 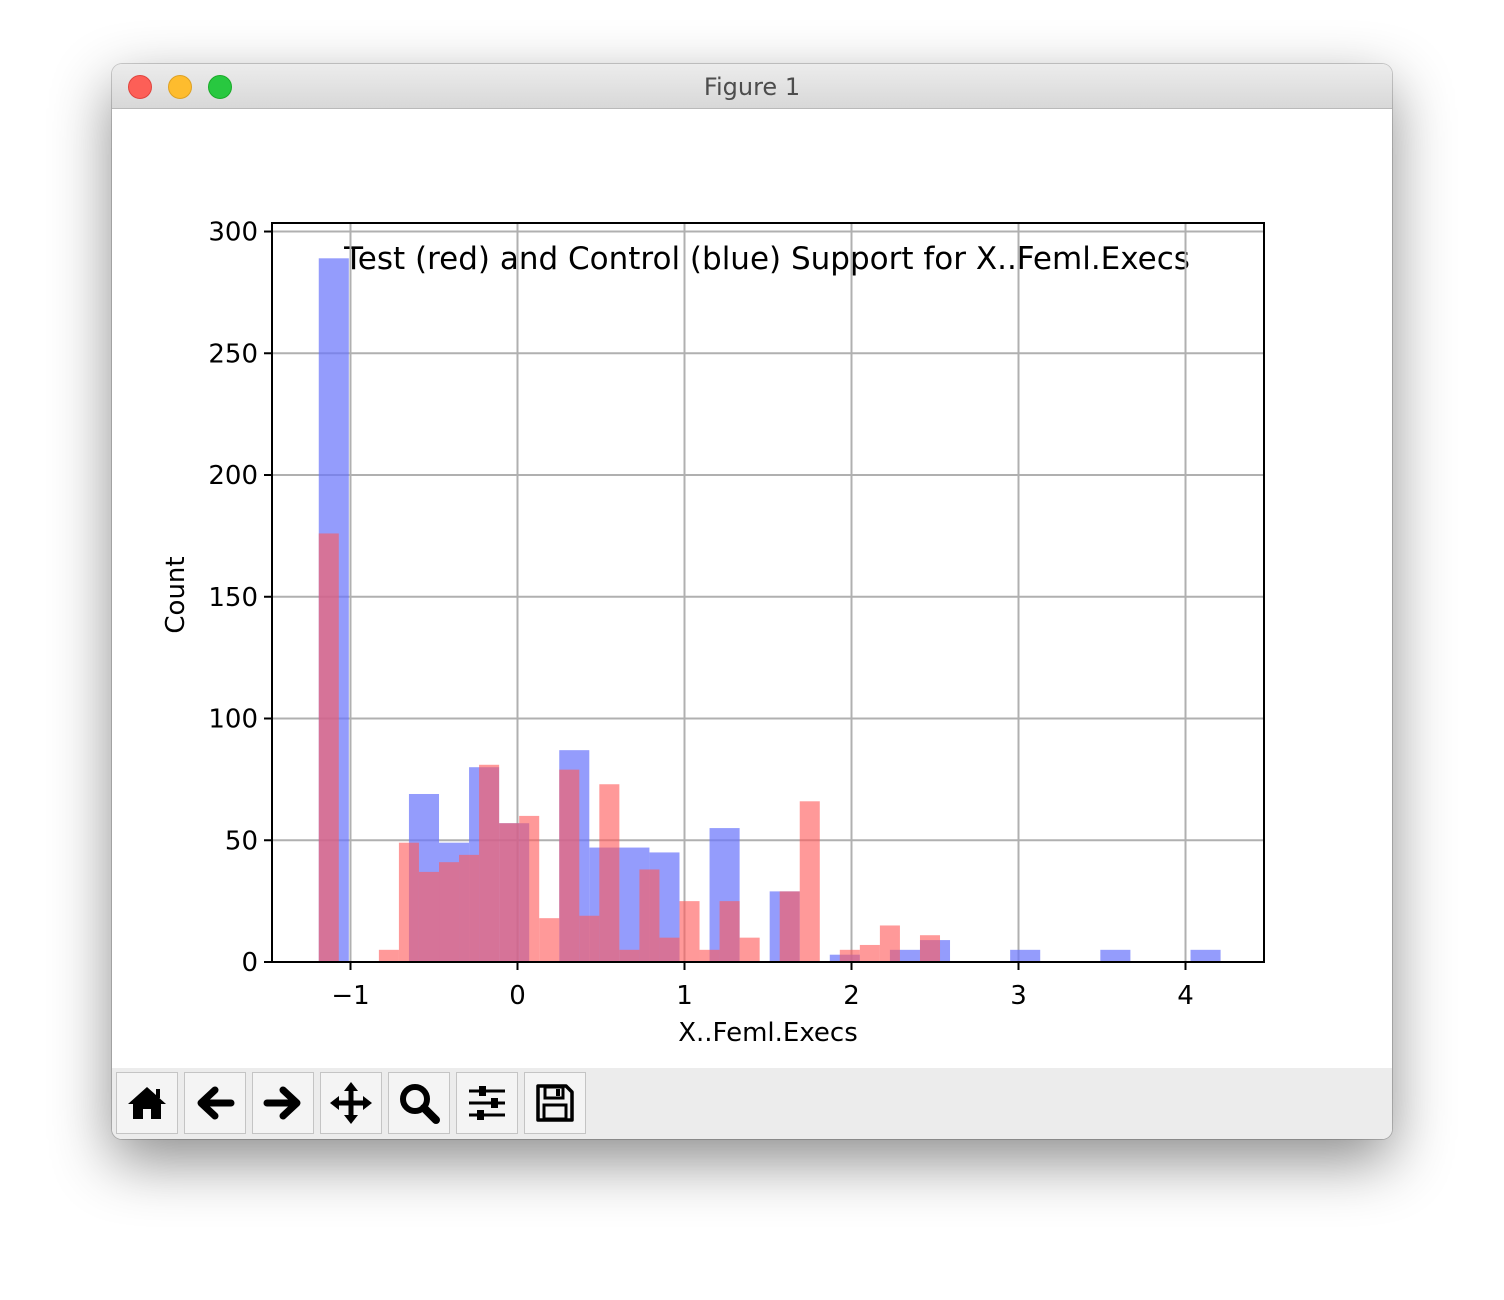 What do you see at coordinates (233, 720) in the screenshot?
I see `y-tick-label: 100` at bounding box center [233, 720].